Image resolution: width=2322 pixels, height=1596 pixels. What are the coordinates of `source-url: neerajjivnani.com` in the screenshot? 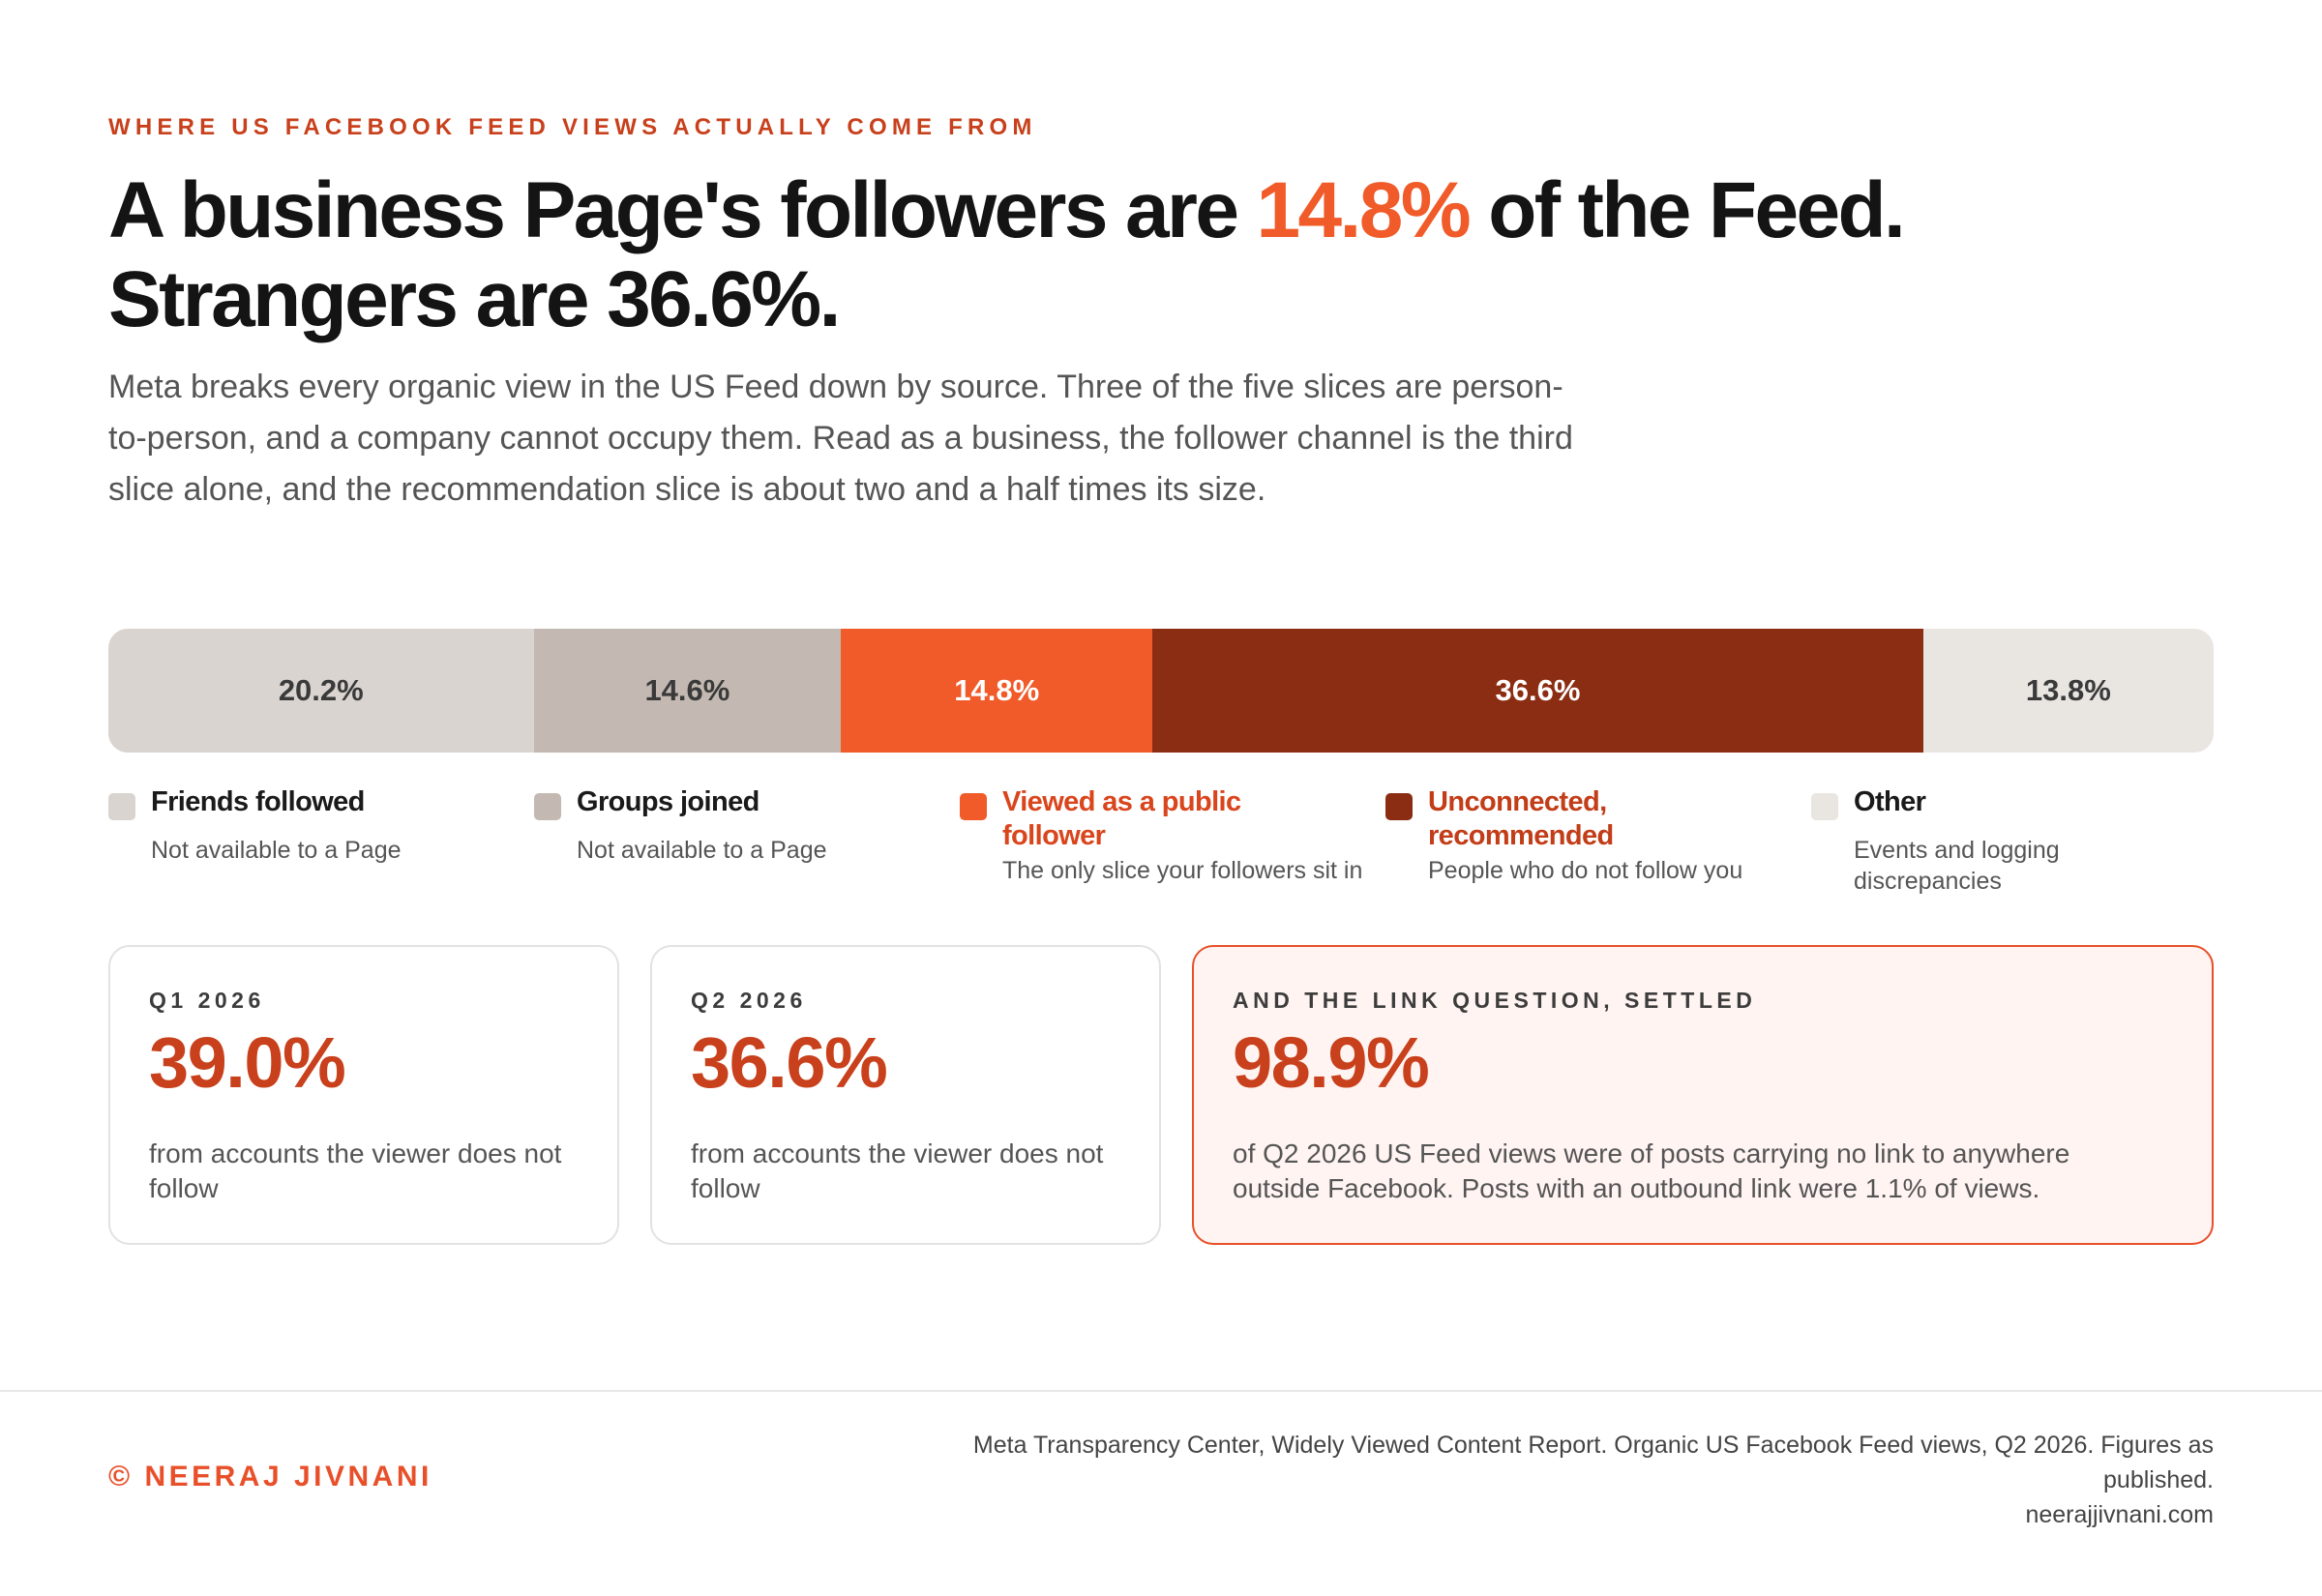 It's located at (2119, 1514).